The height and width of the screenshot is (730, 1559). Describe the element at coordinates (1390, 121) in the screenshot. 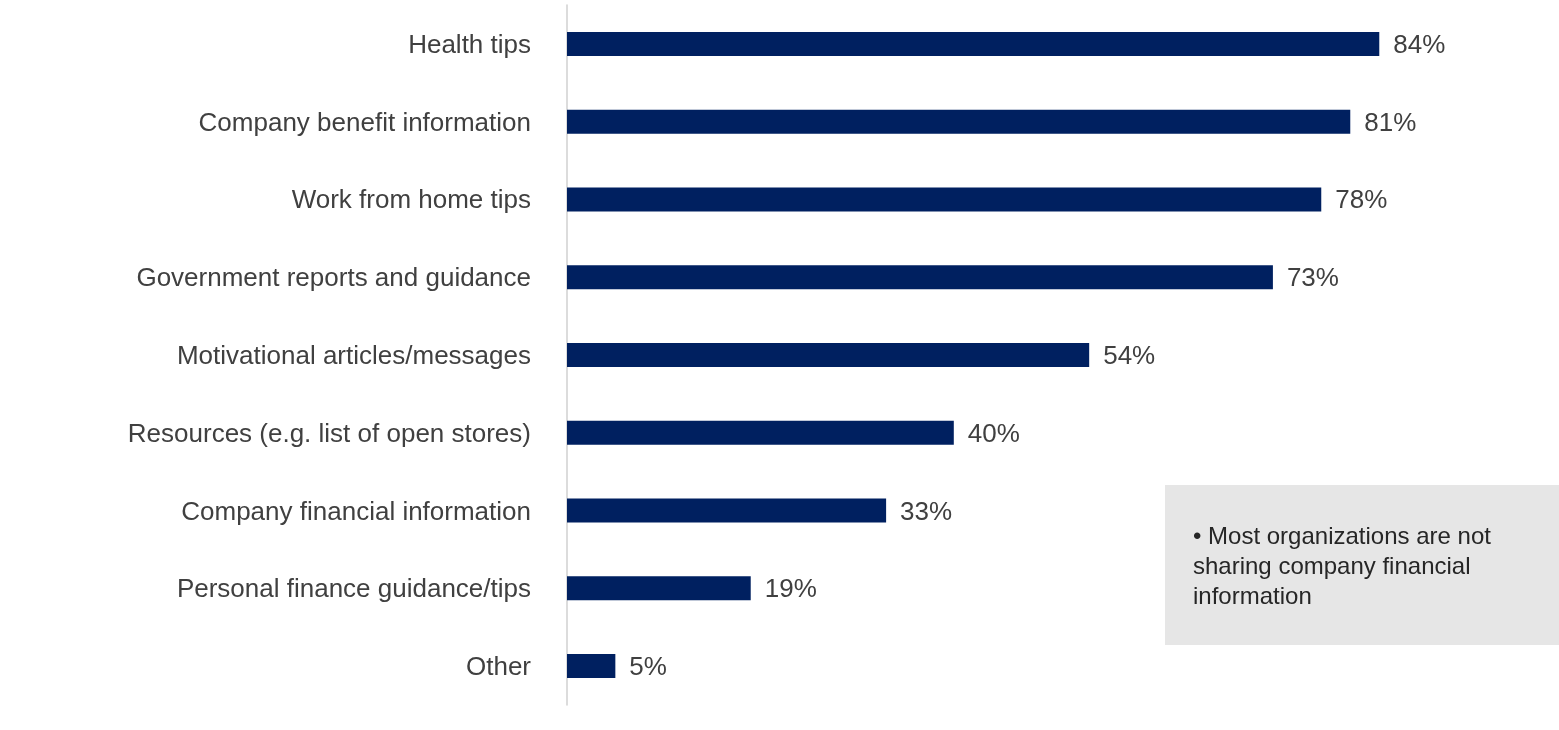

I see `data-label: 81%` at that location.